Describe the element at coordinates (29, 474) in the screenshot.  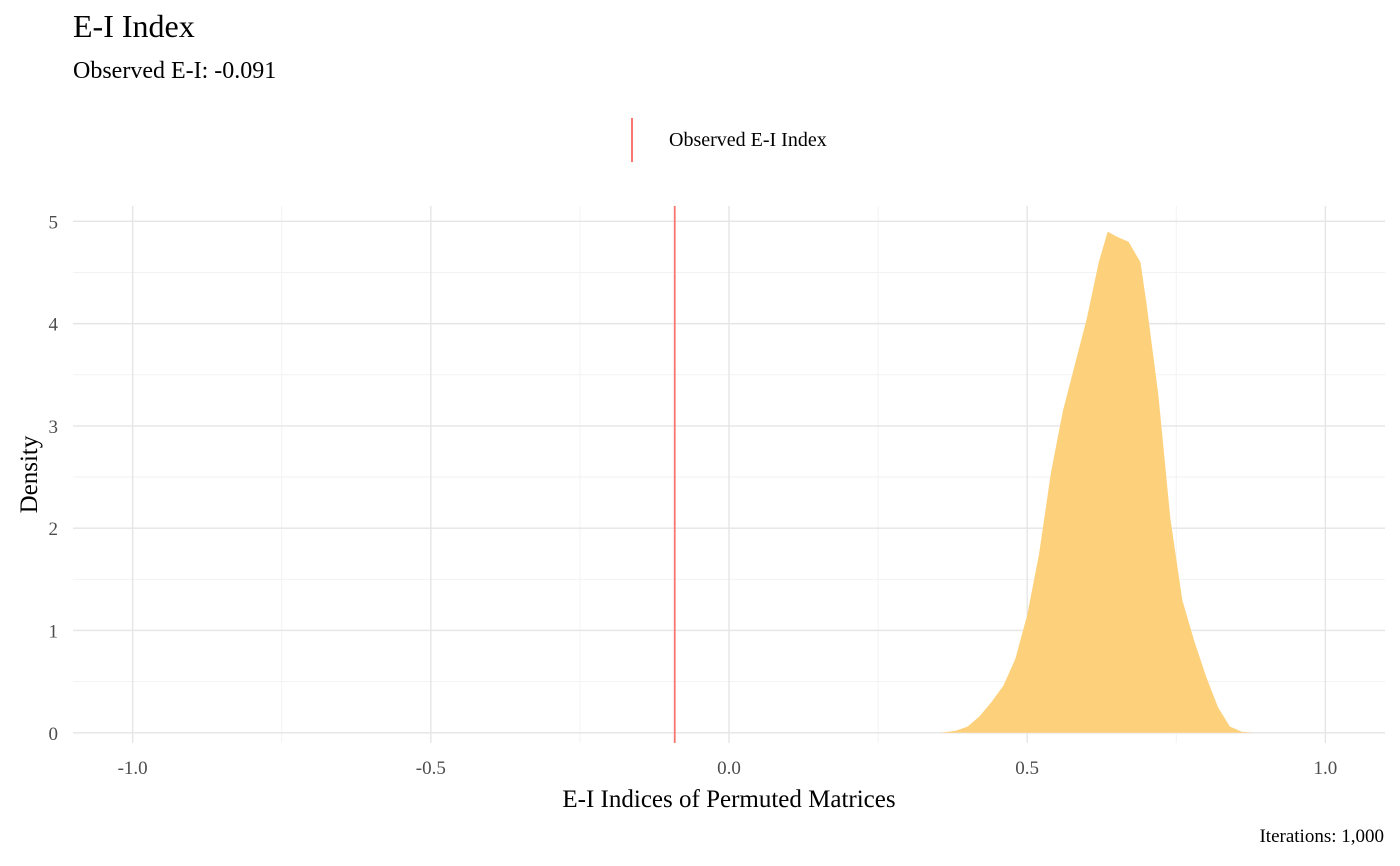
I see `y-axis-title: Density` at that location.